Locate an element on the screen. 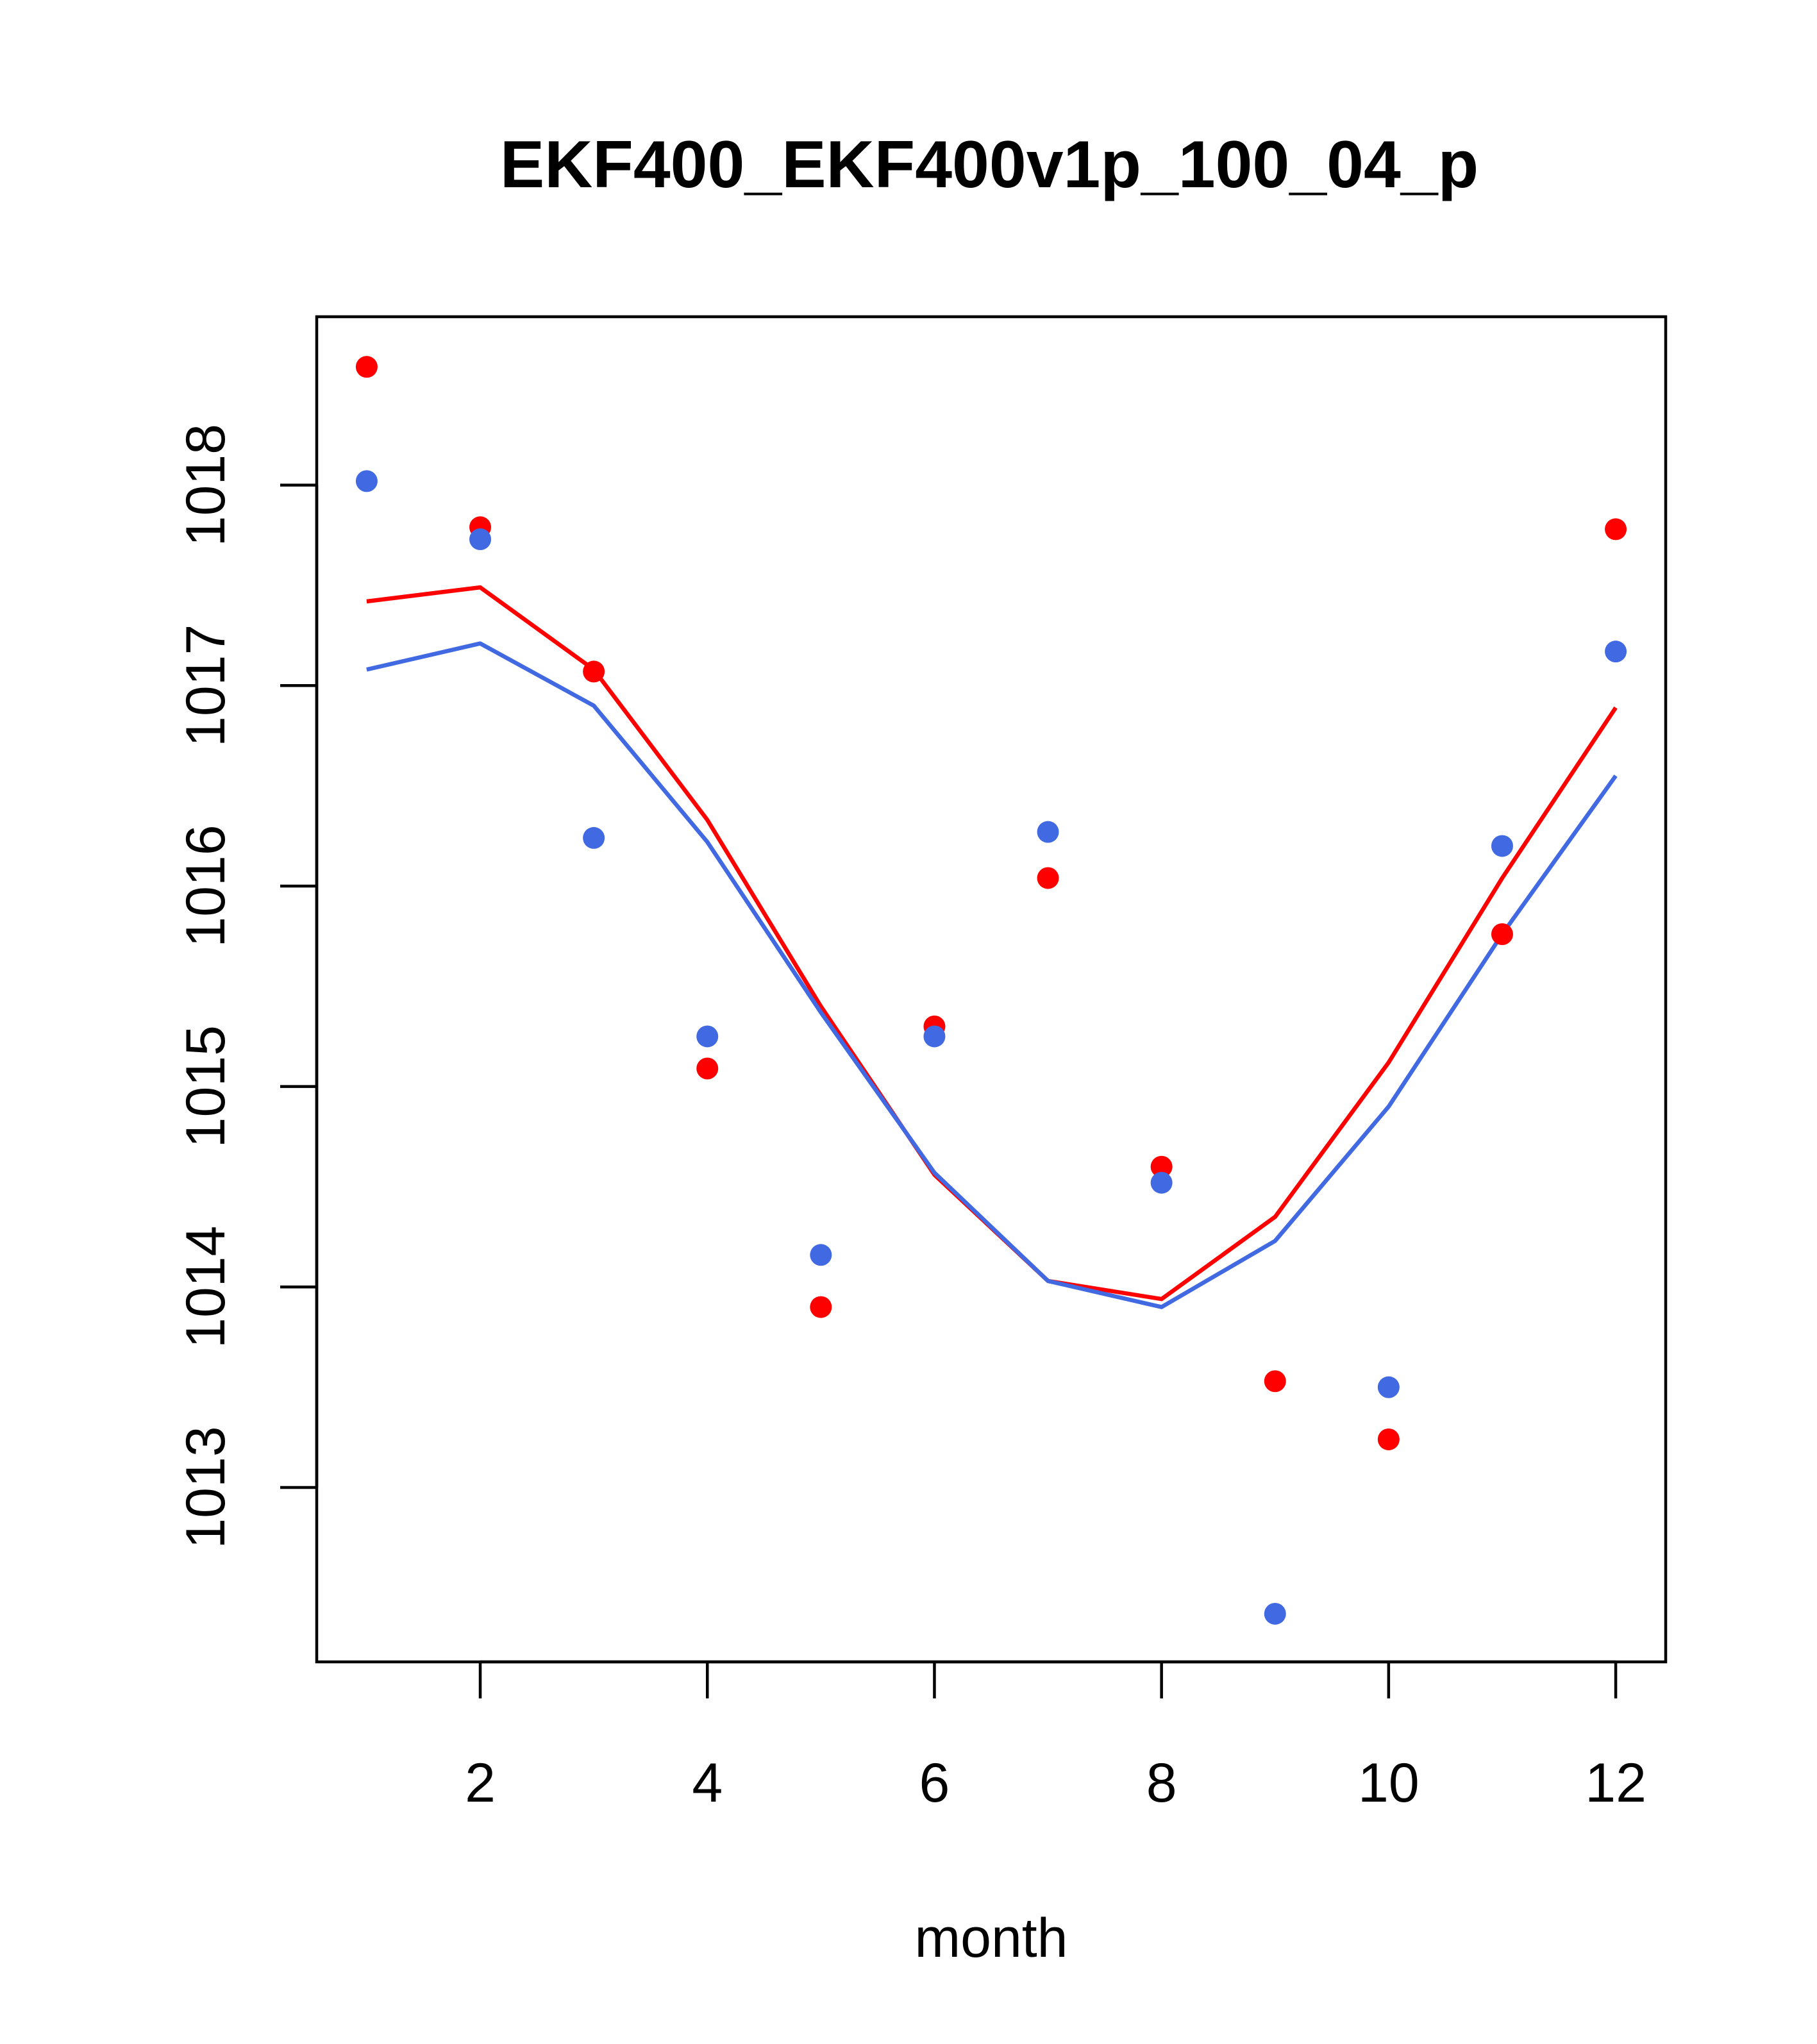 The height and width of the screenshot is (2044, 1817). y-tick-label: 1018 is located at coordinates (206, 485).